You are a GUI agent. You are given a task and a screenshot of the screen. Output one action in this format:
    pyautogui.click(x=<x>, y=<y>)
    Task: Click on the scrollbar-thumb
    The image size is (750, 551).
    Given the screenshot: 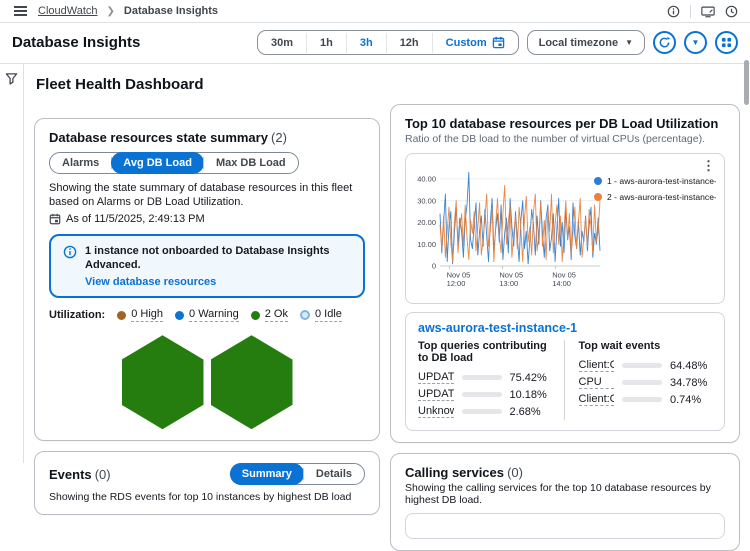 What is the action you would take?
    pyautogui.click(x=746, y=82)
    